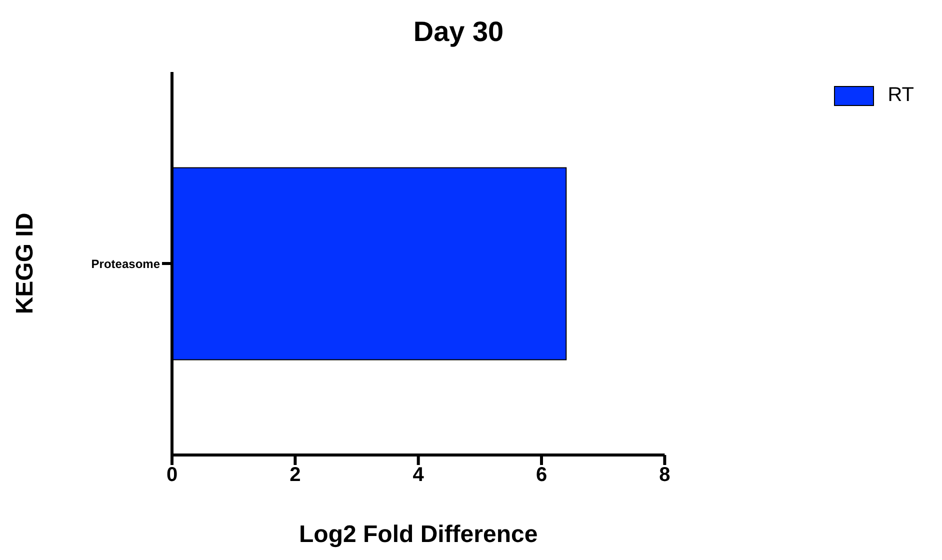  Describe the element at coordinates (664, 475) in the screenshot. I see `x-tick-label: 8` at that location.